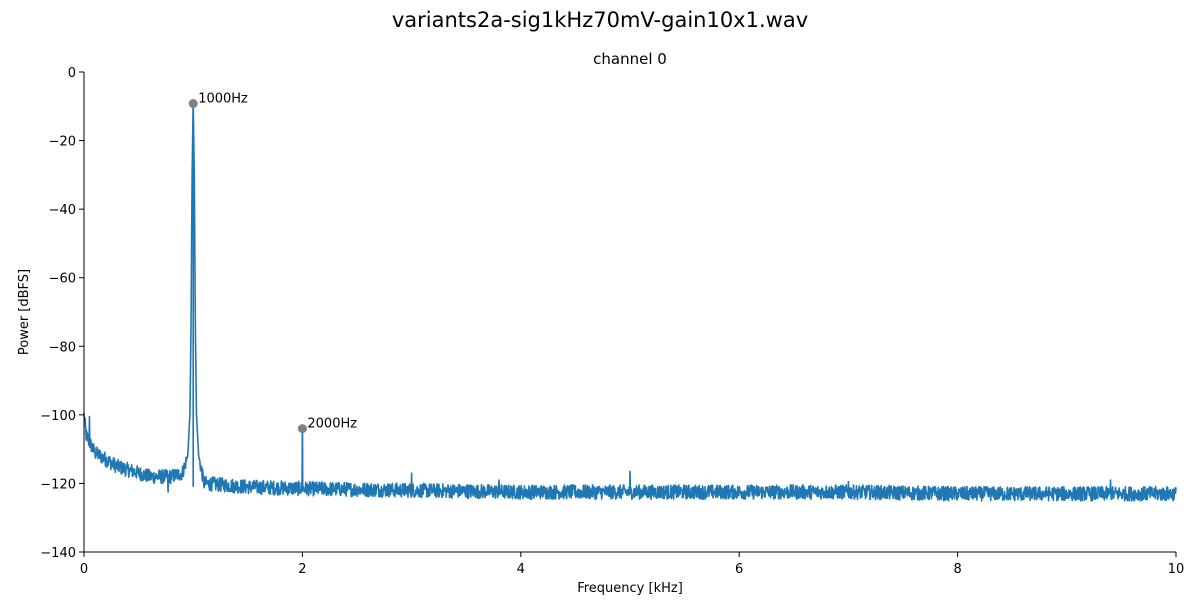  What do you see at coordinates (332, 424) in the screenshot?
I see `peak-label-2: 2000Hz` at bounding box center [332, 424].